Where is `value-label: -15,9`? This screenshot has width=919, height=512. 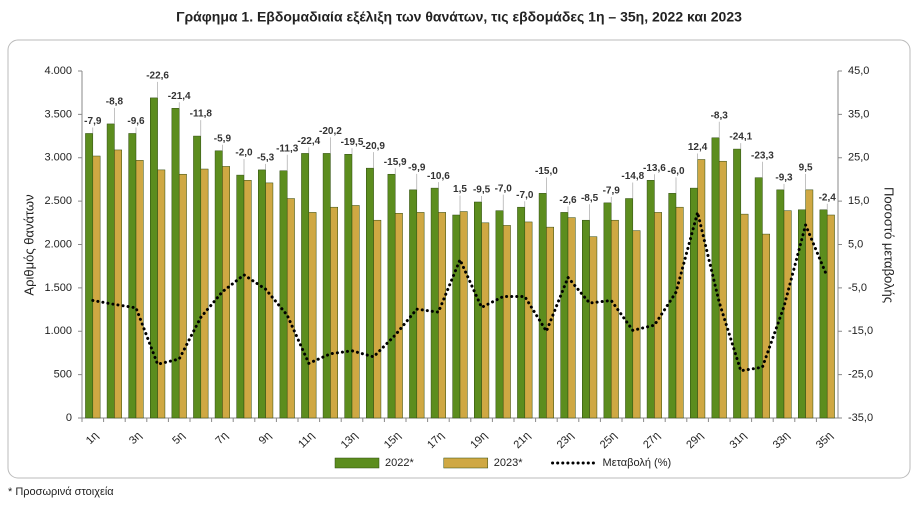
value-label: -15,9 is located at coordinates (395, 162).